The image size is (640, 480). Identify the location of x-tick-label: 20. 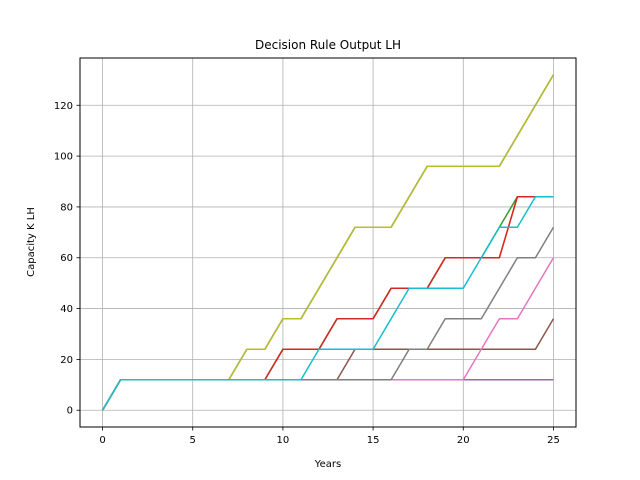
(463, 440).